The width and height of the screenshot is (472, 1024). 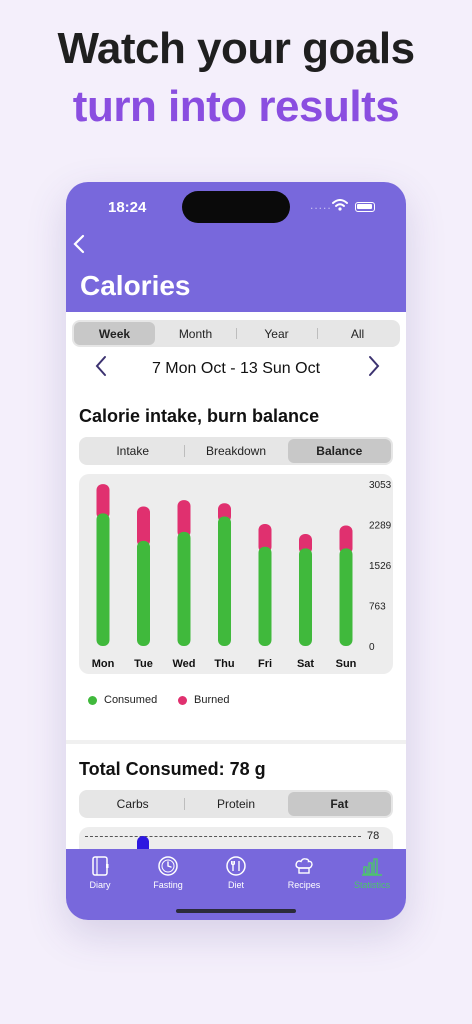 I want to click on goal-line-label: 78, so click(x=373, y=836).